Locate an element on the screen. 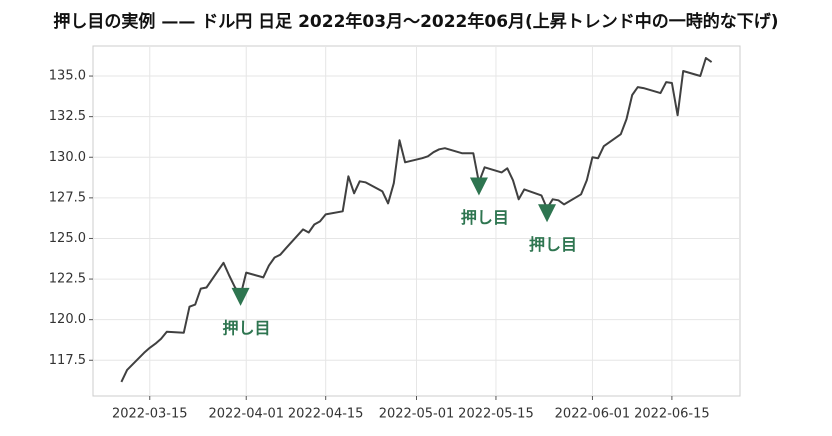 The width and height of the screenshot is (832, 436). y-tick-label: 122.5 is located at coordinates (67, 279).